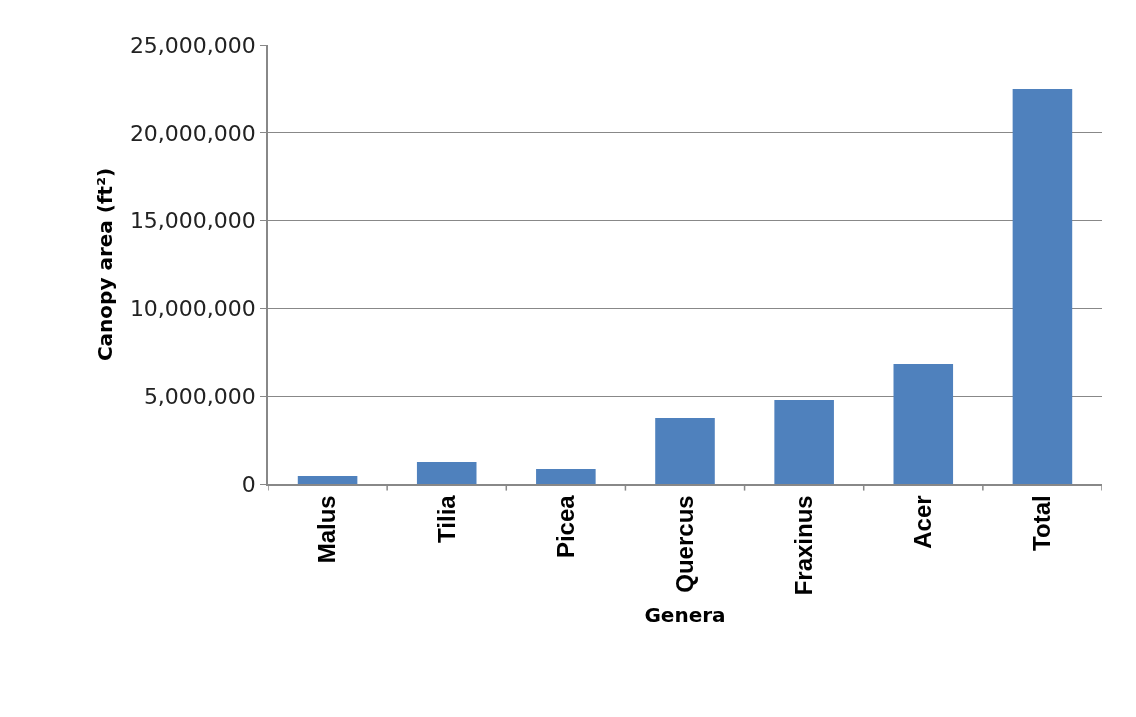 The height and width of the screenshot is (717, 1136). What do you see at coordinates (684, 544) in the screenshot?
I see `x-tick-label: Quercus` at bounding box center [684, 544].